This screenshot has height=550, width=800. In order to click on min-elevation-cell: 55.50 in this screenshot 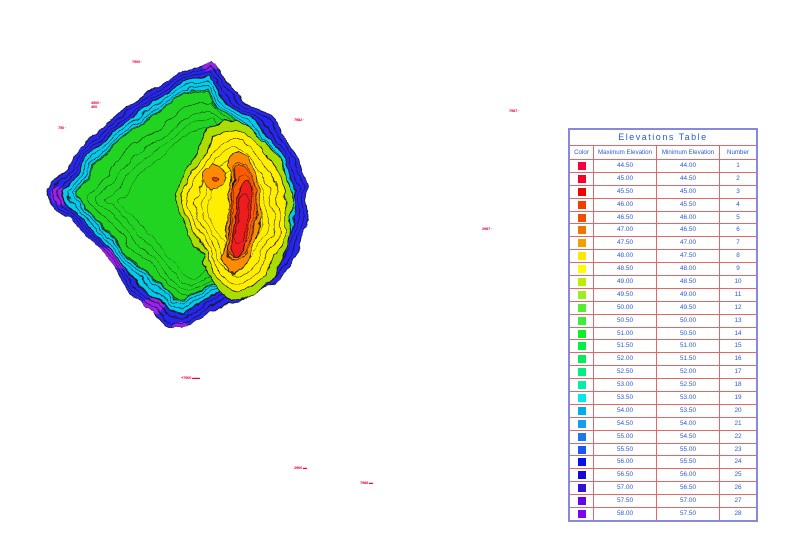, I will do `click(688, 462)`.